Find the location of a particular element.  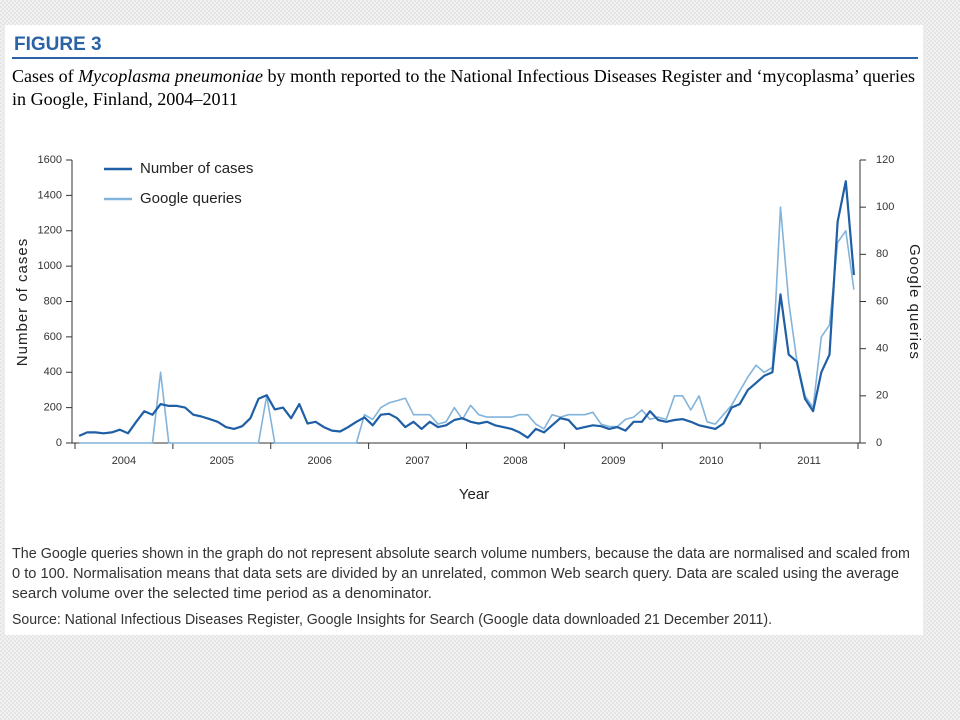

x-tick-label: 2007 is located at coordinates (417, 461).